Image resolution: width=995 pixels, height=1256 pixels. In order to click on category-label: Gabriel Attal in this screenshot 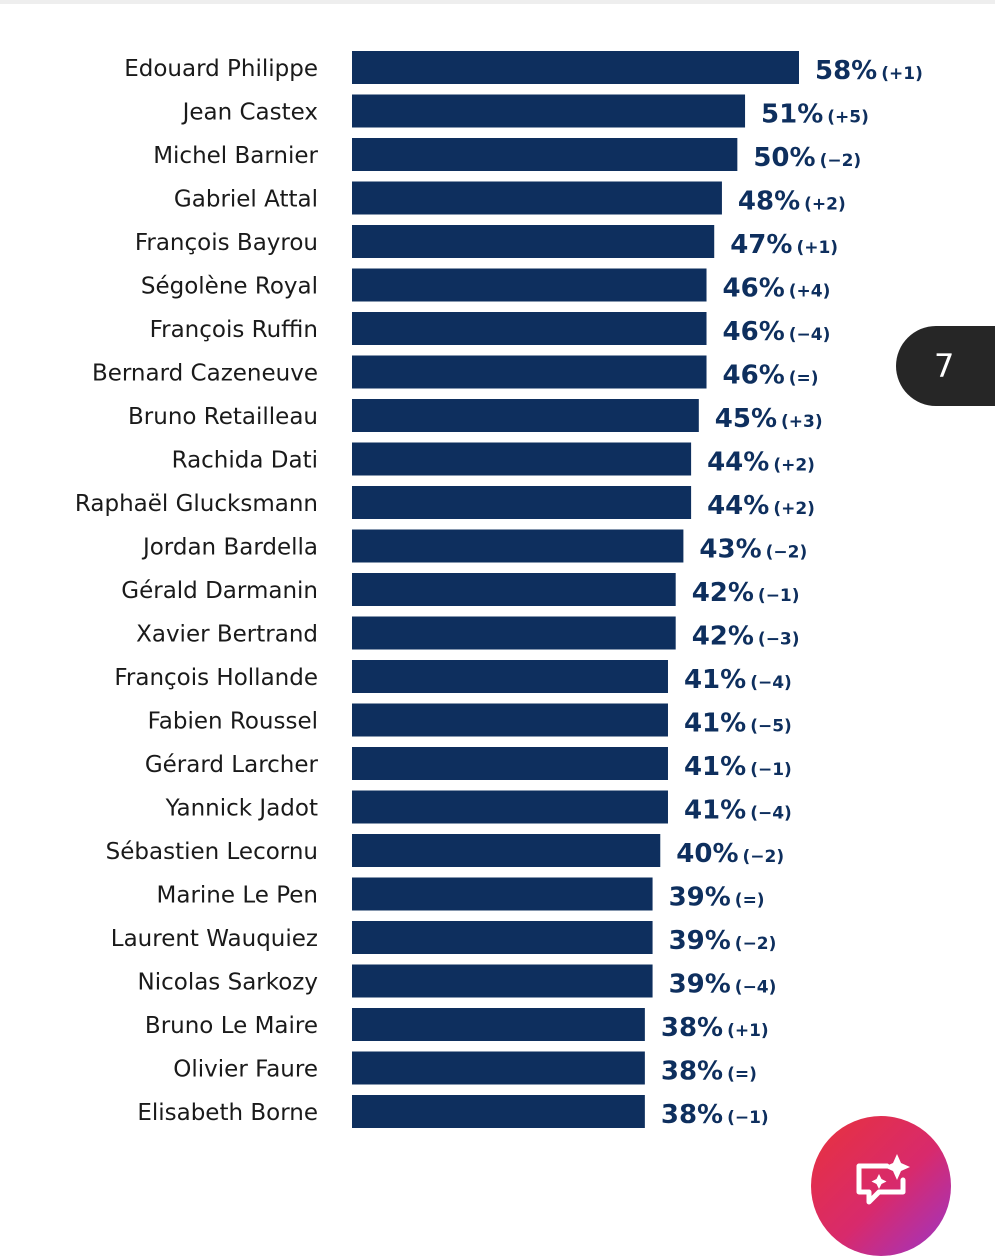, I will do `click(246, 200)`.